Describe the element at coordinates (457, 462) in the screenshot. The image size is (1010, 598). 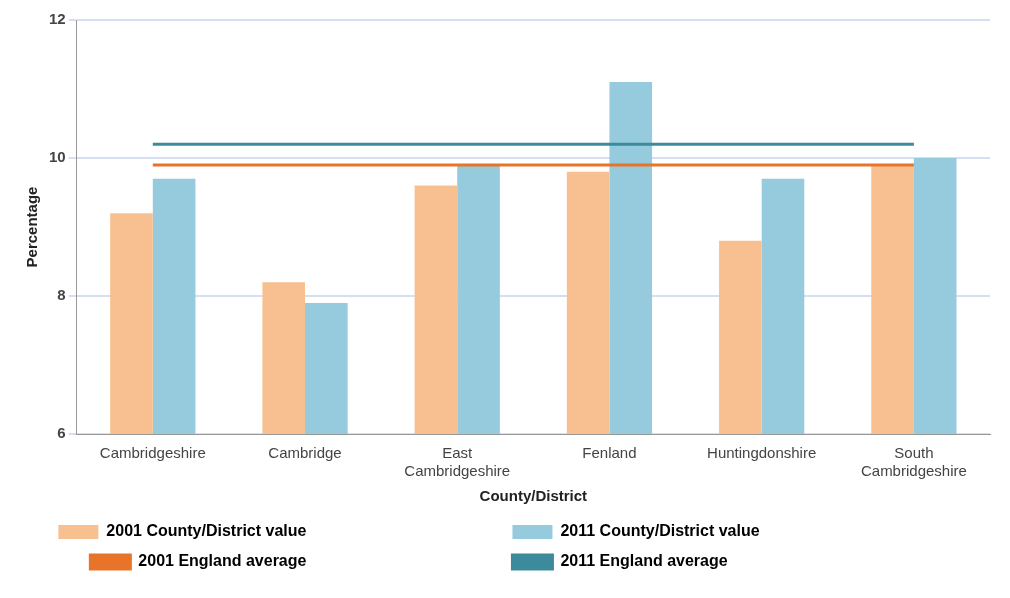
I see `x-tick-label: East Cambridgeshire` at that location.